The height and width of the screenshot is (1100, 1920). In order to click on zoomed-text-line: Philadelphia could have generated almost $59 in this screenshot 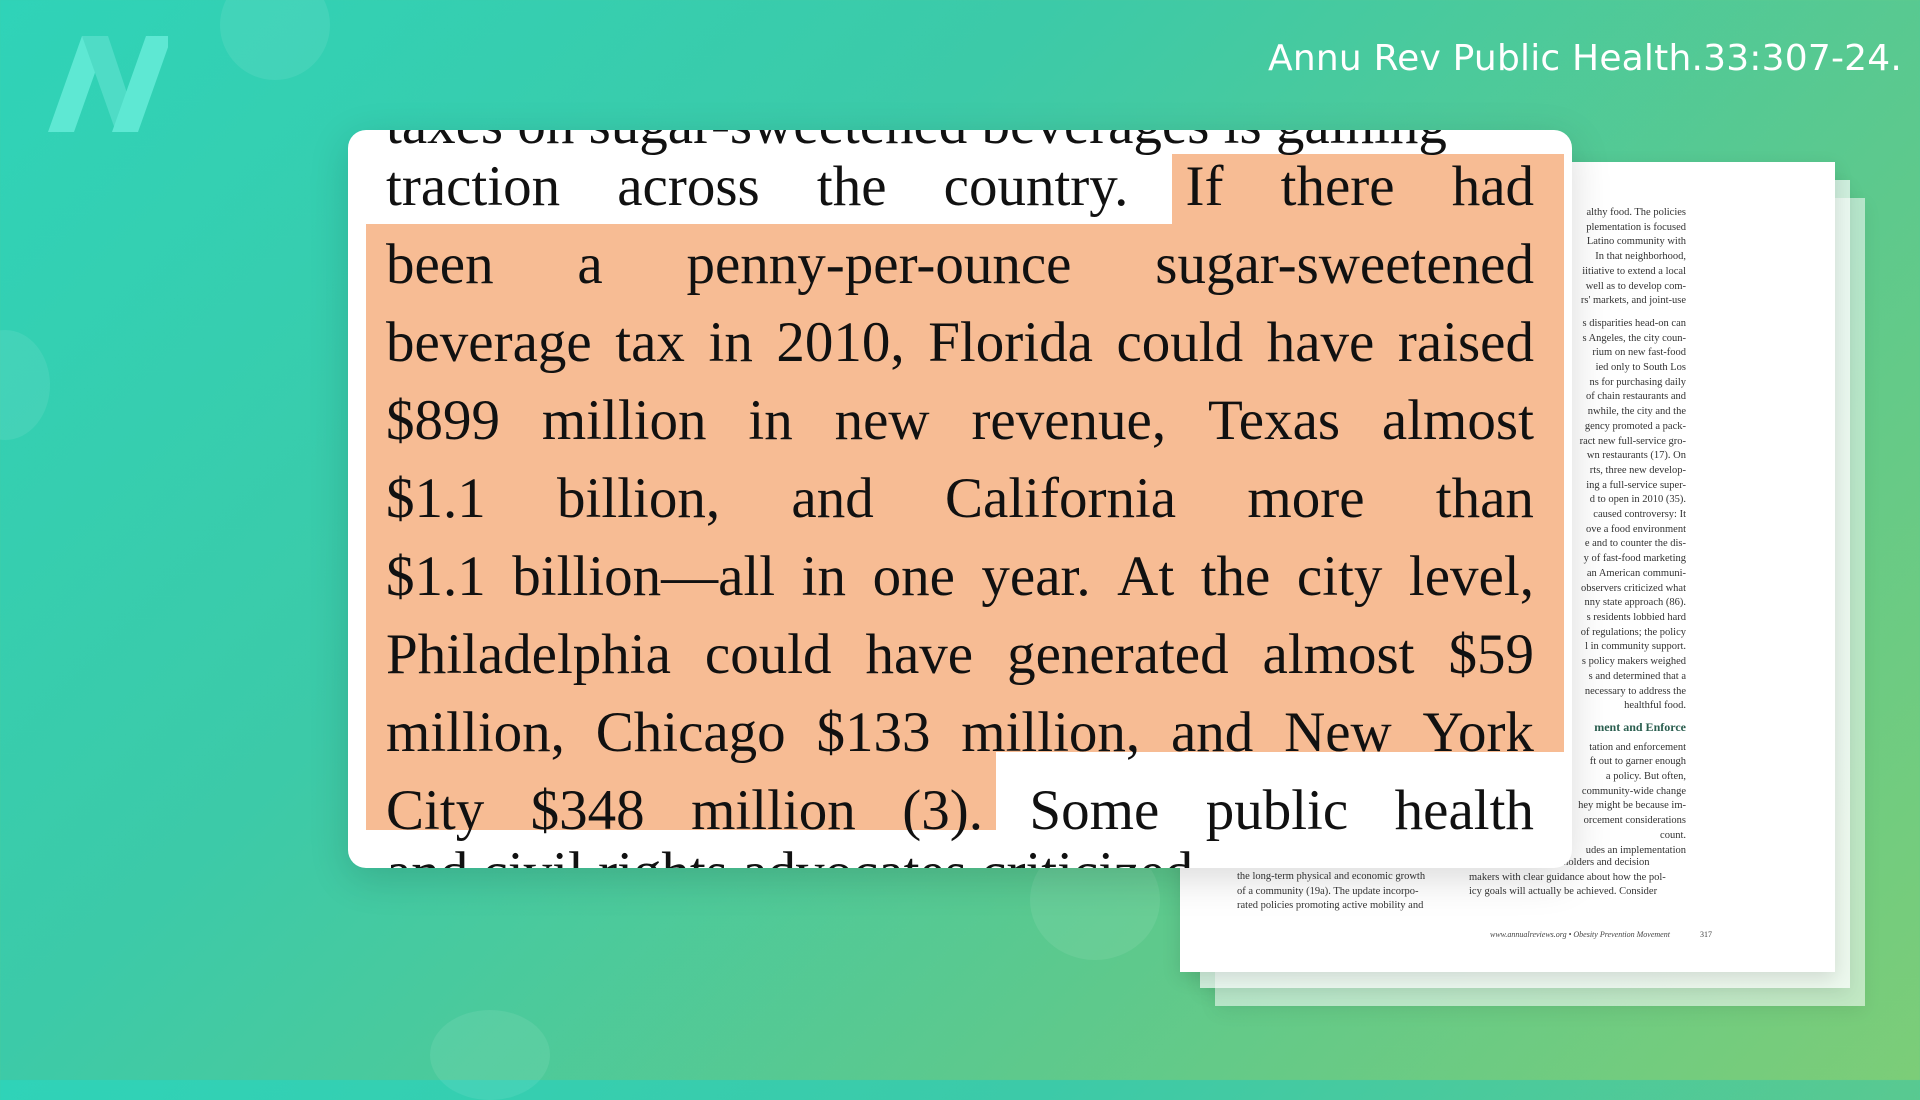, I will do `click(960, 654)`.